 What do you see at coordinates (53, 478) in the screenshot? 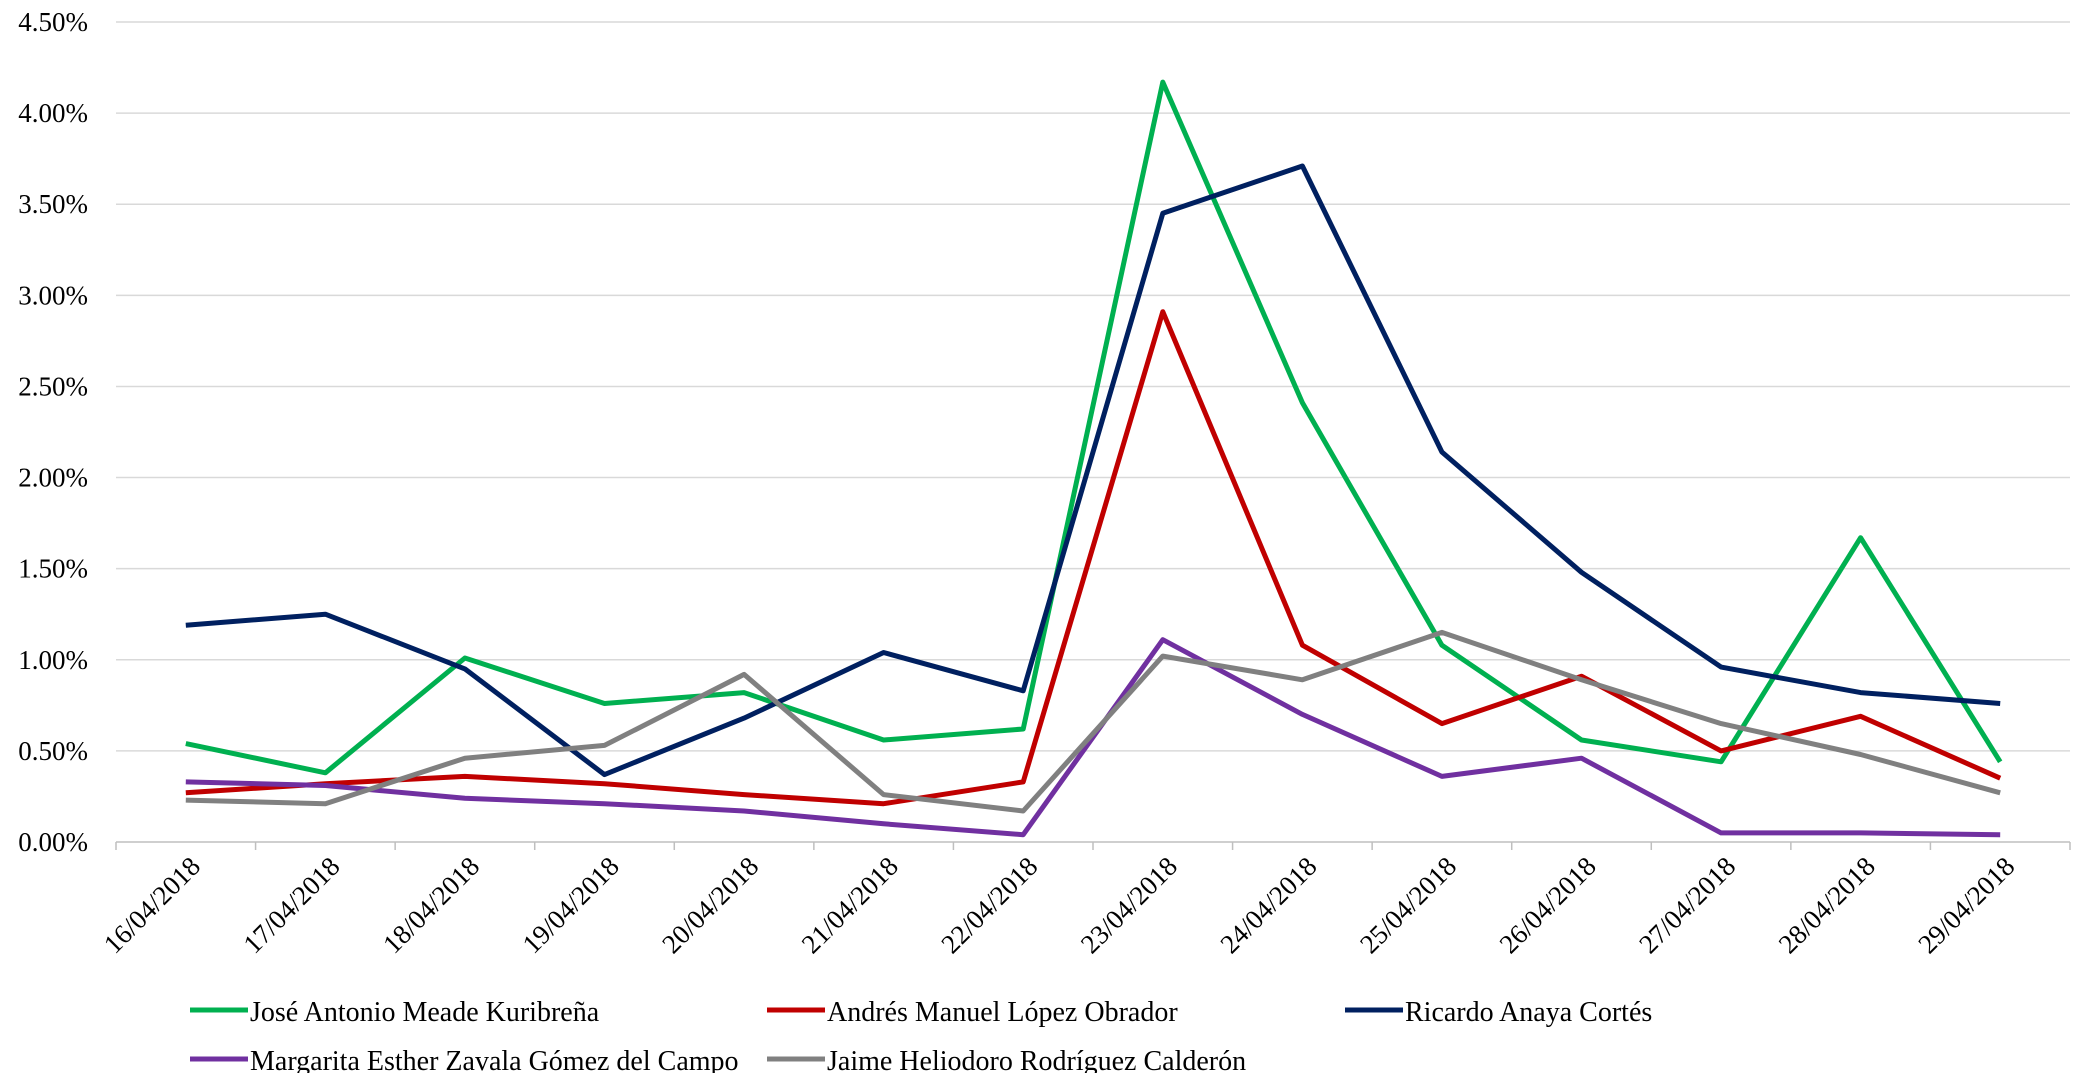
I see `y-tick-label: 2.00%` at bounding box center [53, 478].